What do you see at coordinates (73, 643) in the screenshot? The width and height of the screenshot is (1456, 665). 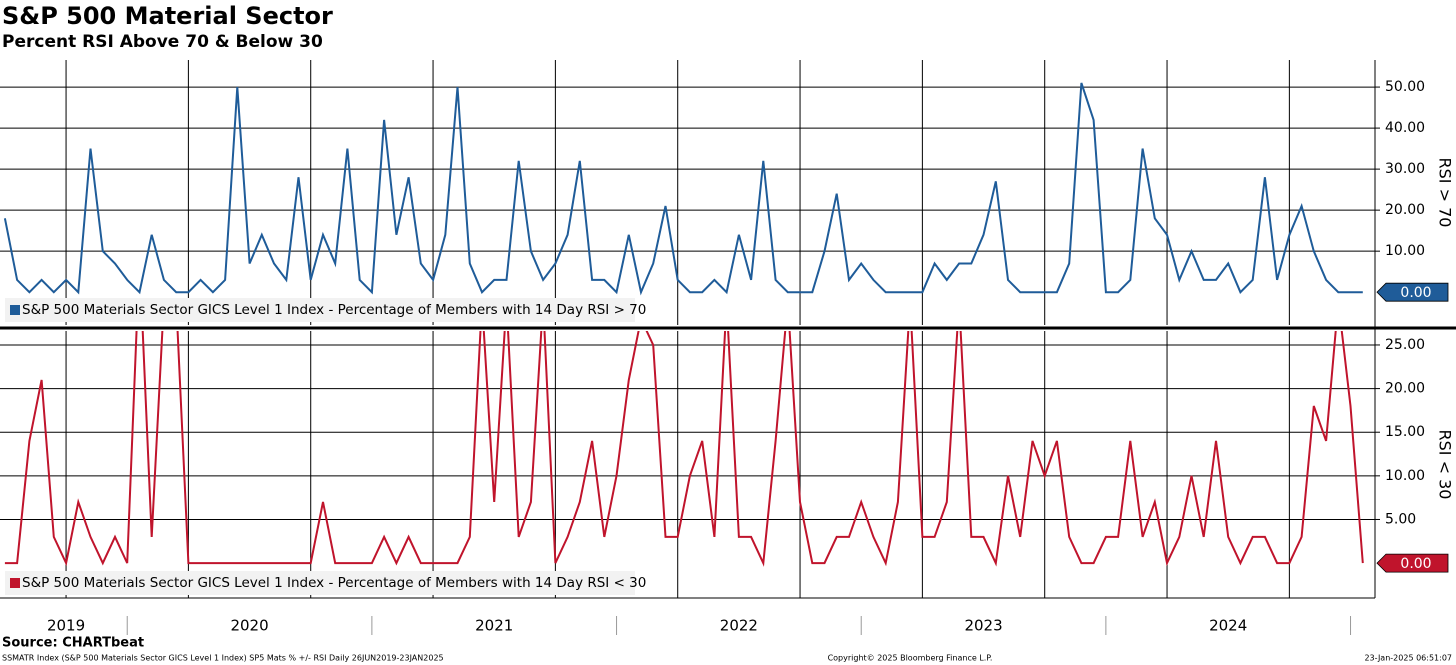 I see `source: Source: CHARTbeat` at bounding box center [73, 643].